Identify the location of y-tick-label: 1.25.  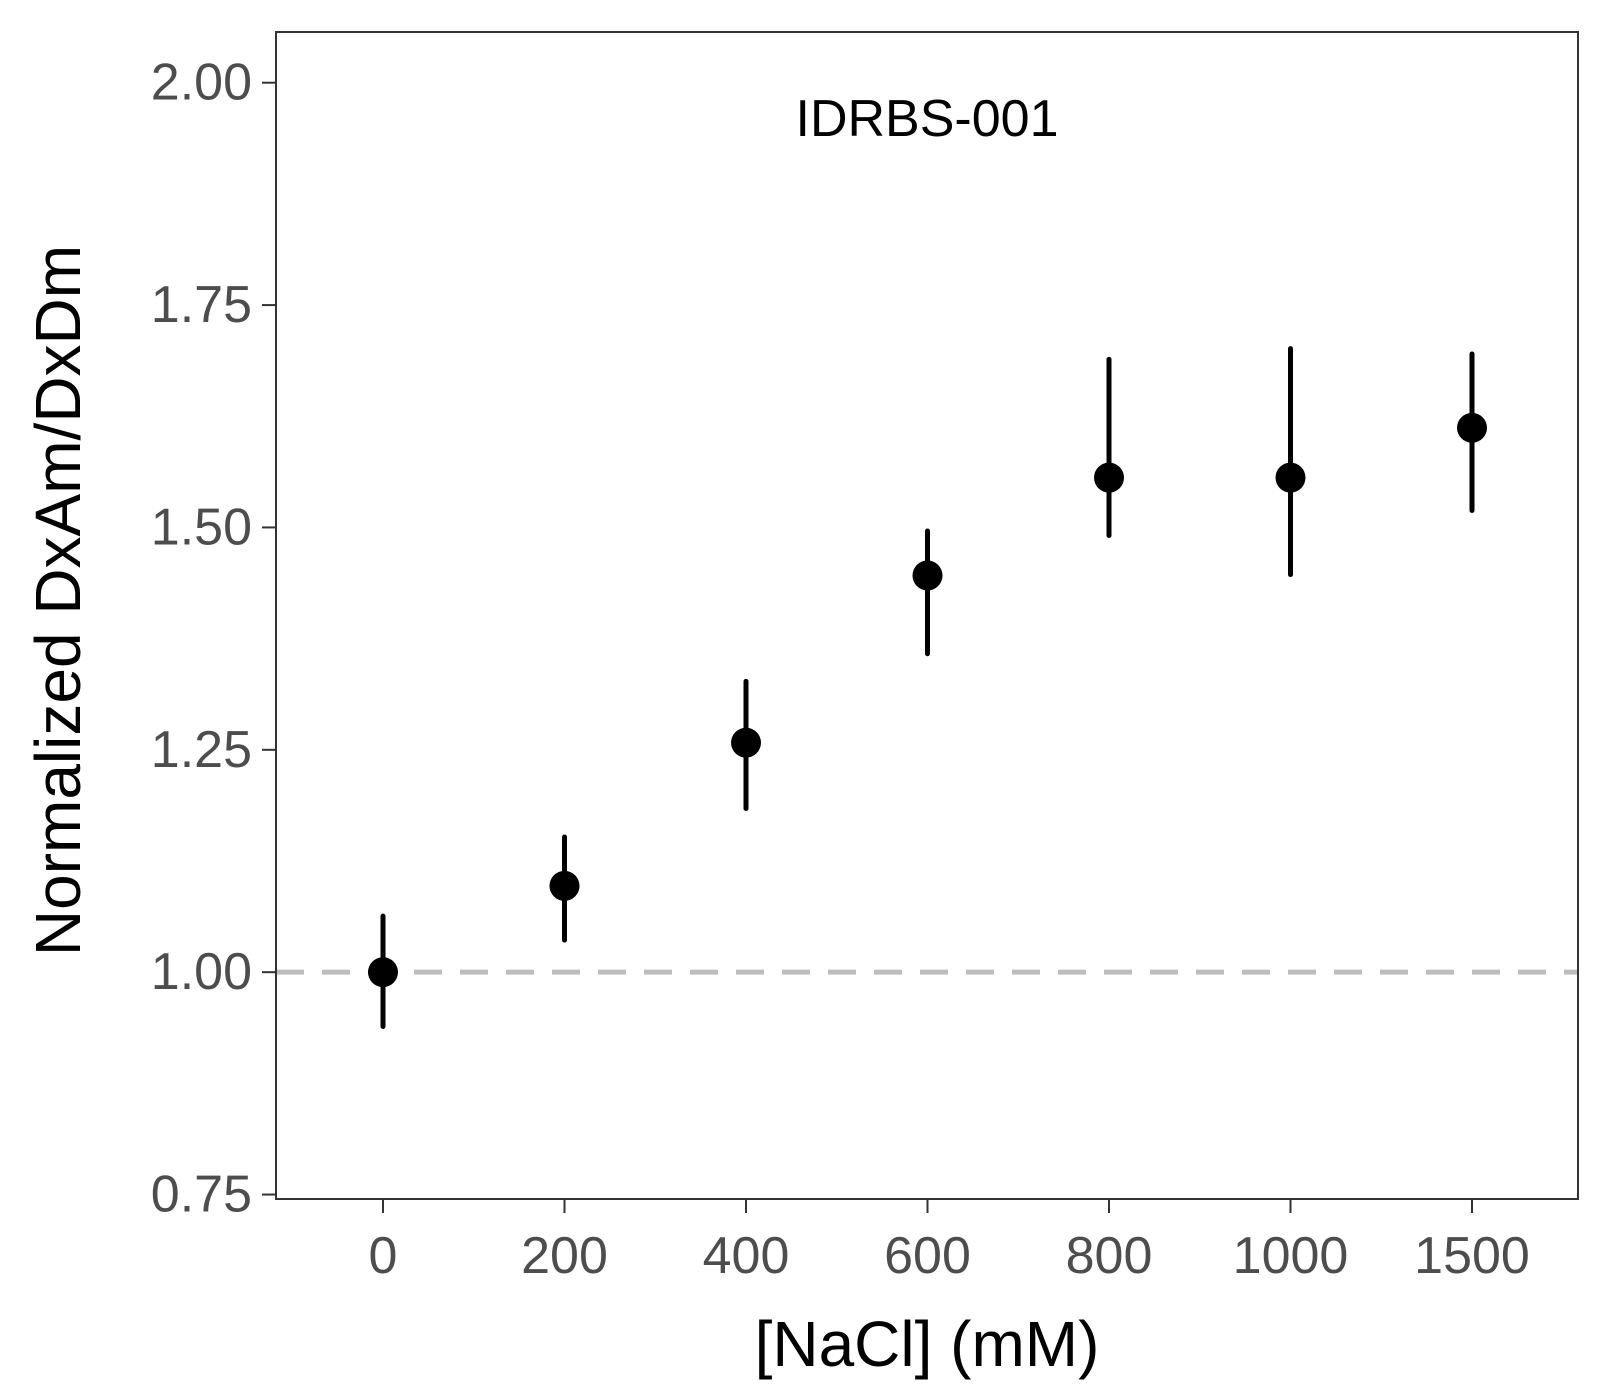
(201, 750).